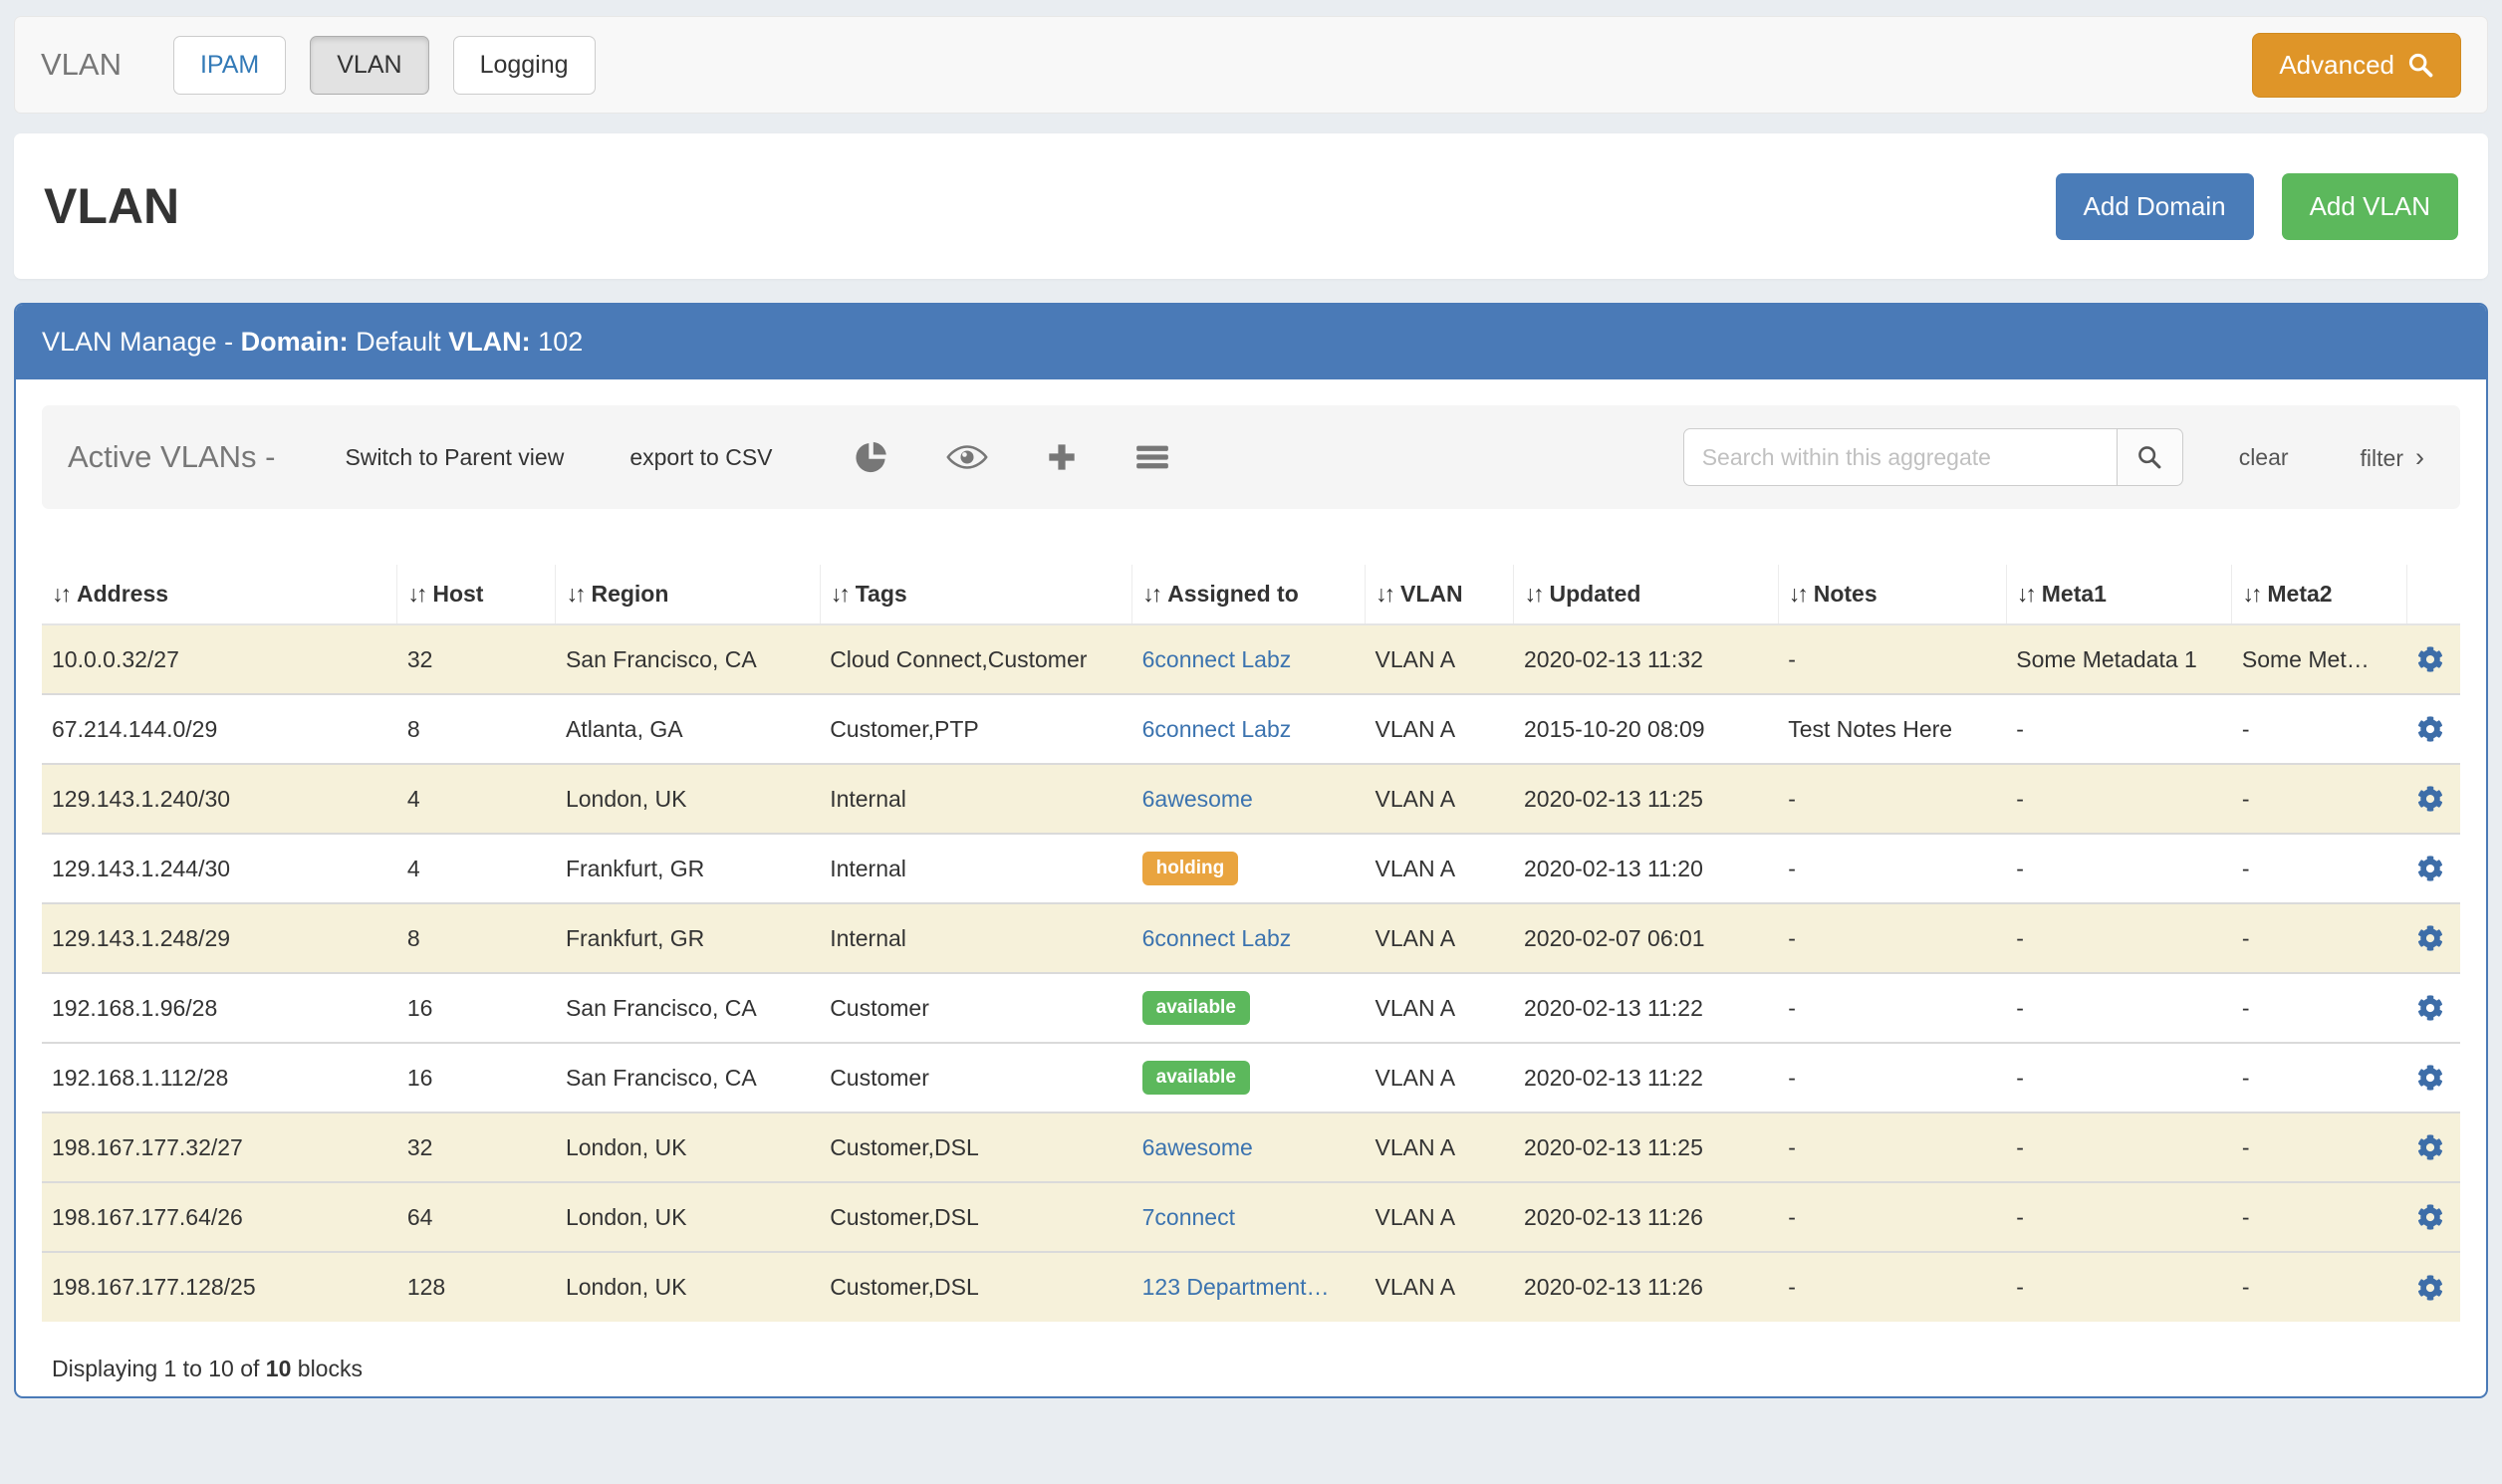 The height and width of the screenshot is (1484, 2502). What do you see at coordinates (294, 342) in the screenshot?
I see `panel-heading-text: Domain:` at bounding box center [294, 342].